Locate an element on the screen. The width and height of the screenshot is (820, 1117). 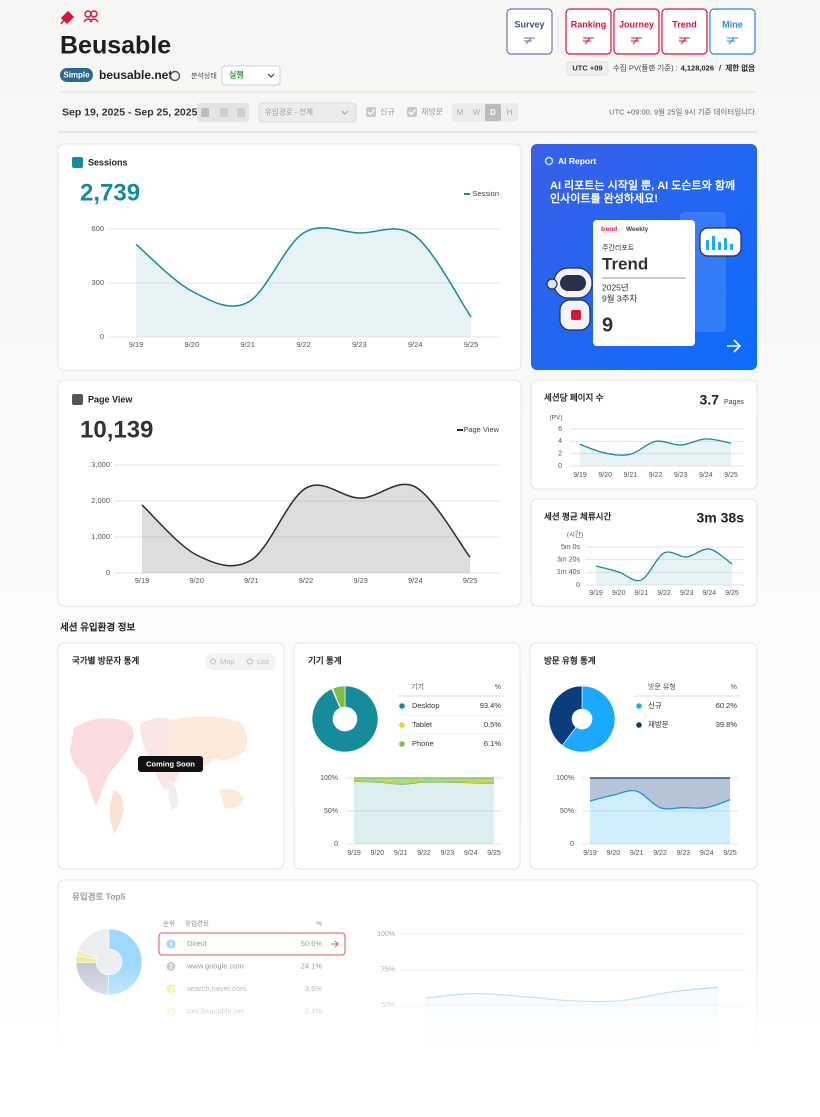
y-tick-label: 100% is located at coordinates (329, 778).